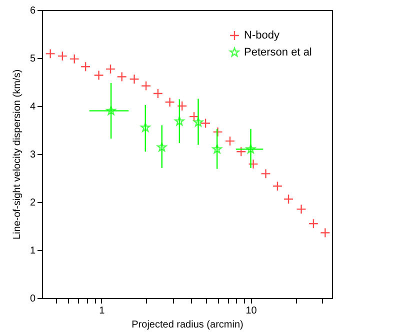  Describe the element at coordinates (252, 311) in the screenshot. I see `x-tick-label: 10` at that location.